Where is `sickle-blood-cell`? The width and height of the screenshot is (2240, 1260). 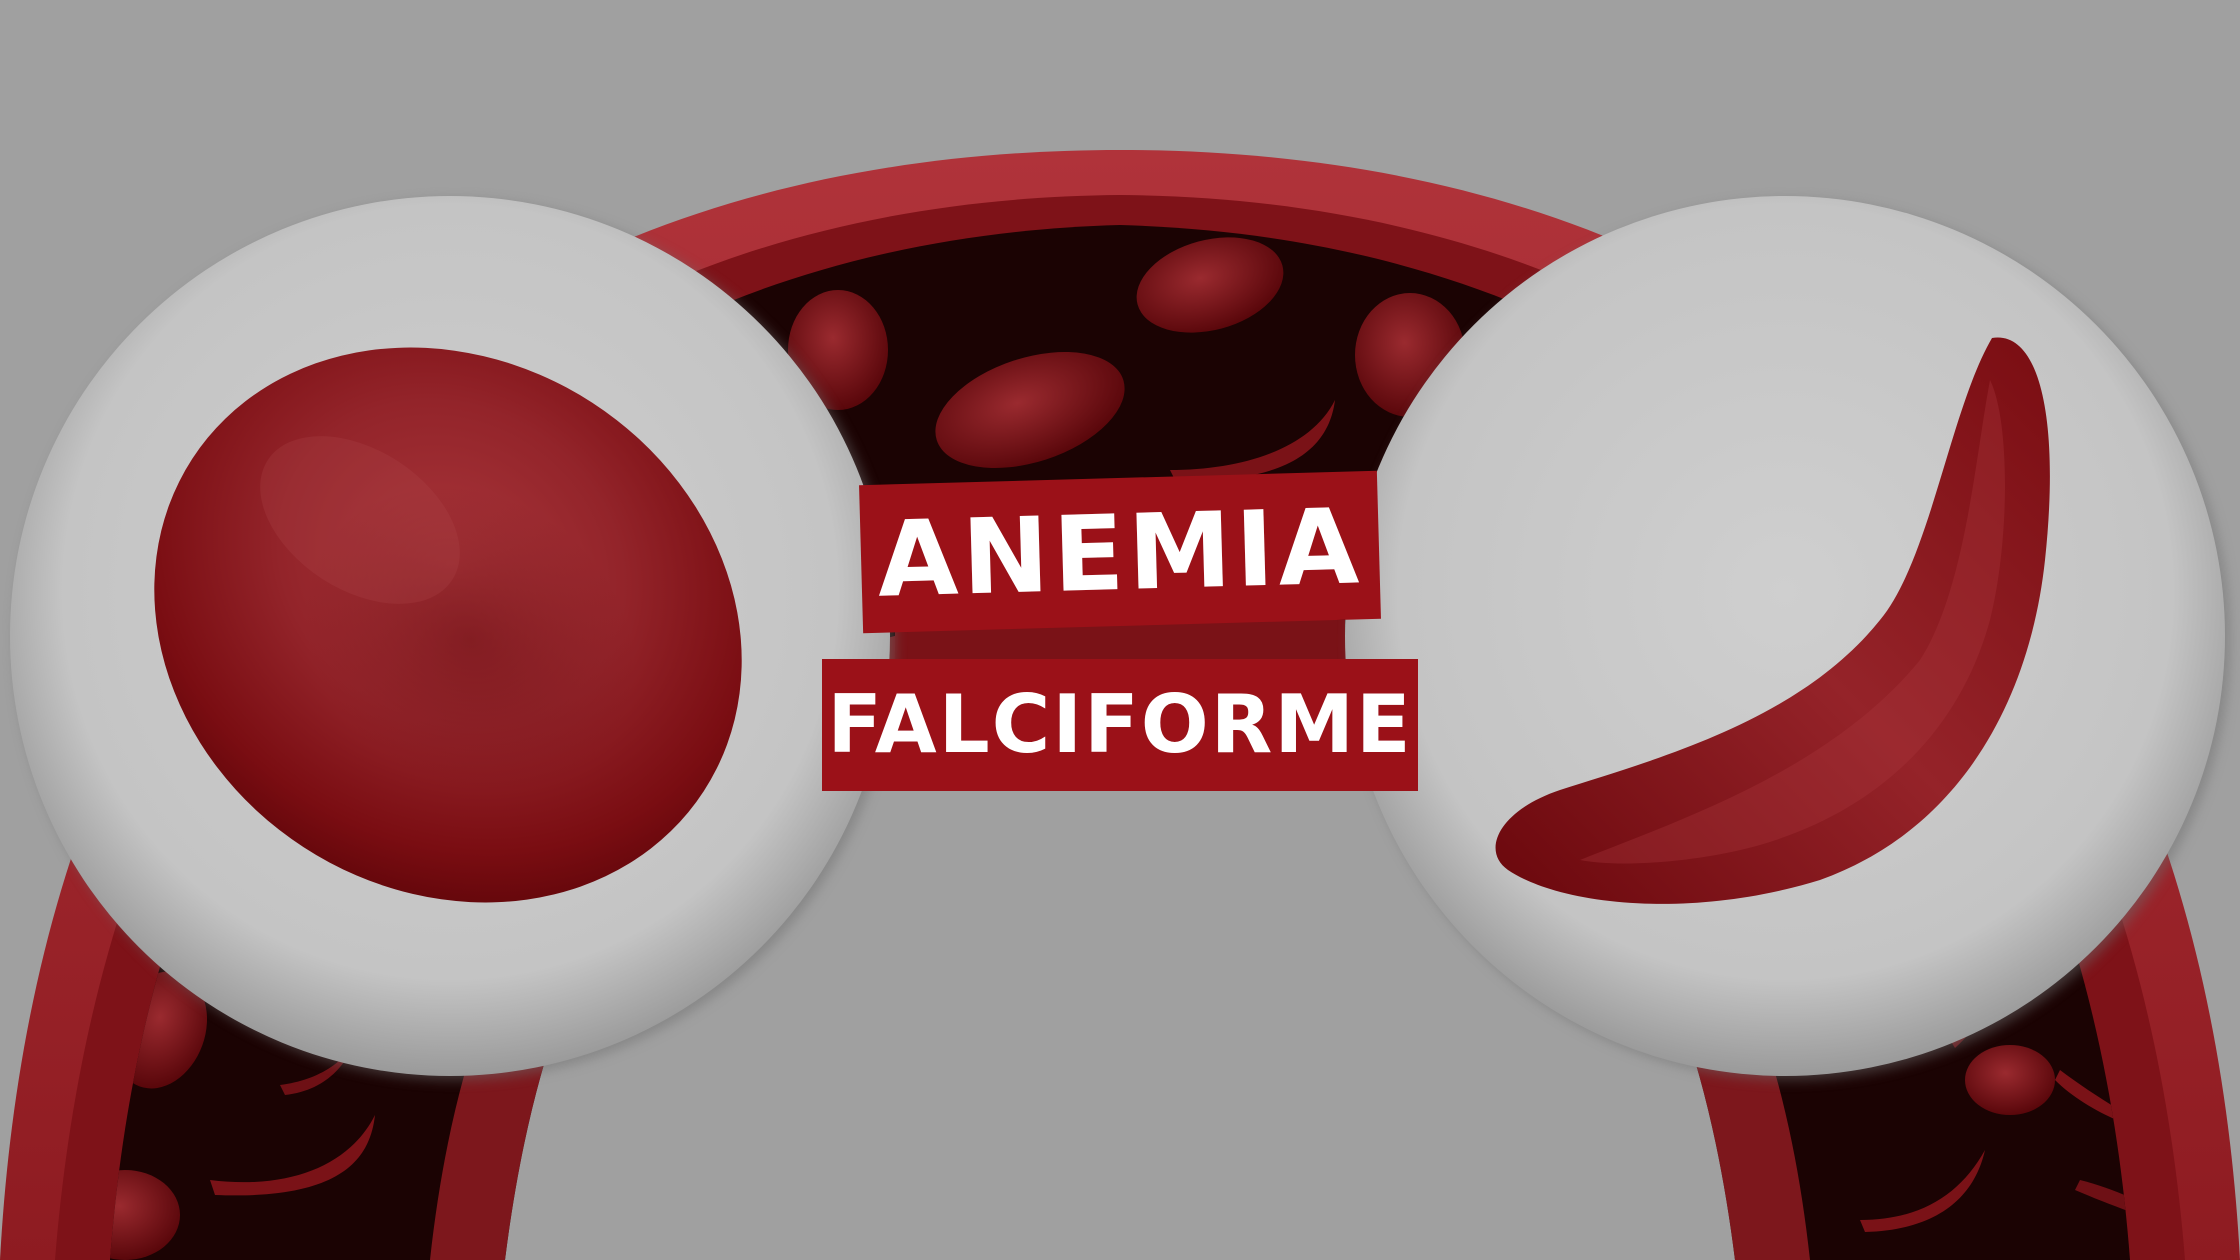
sickle-blood-cell is located at coordinates (1772, 620).